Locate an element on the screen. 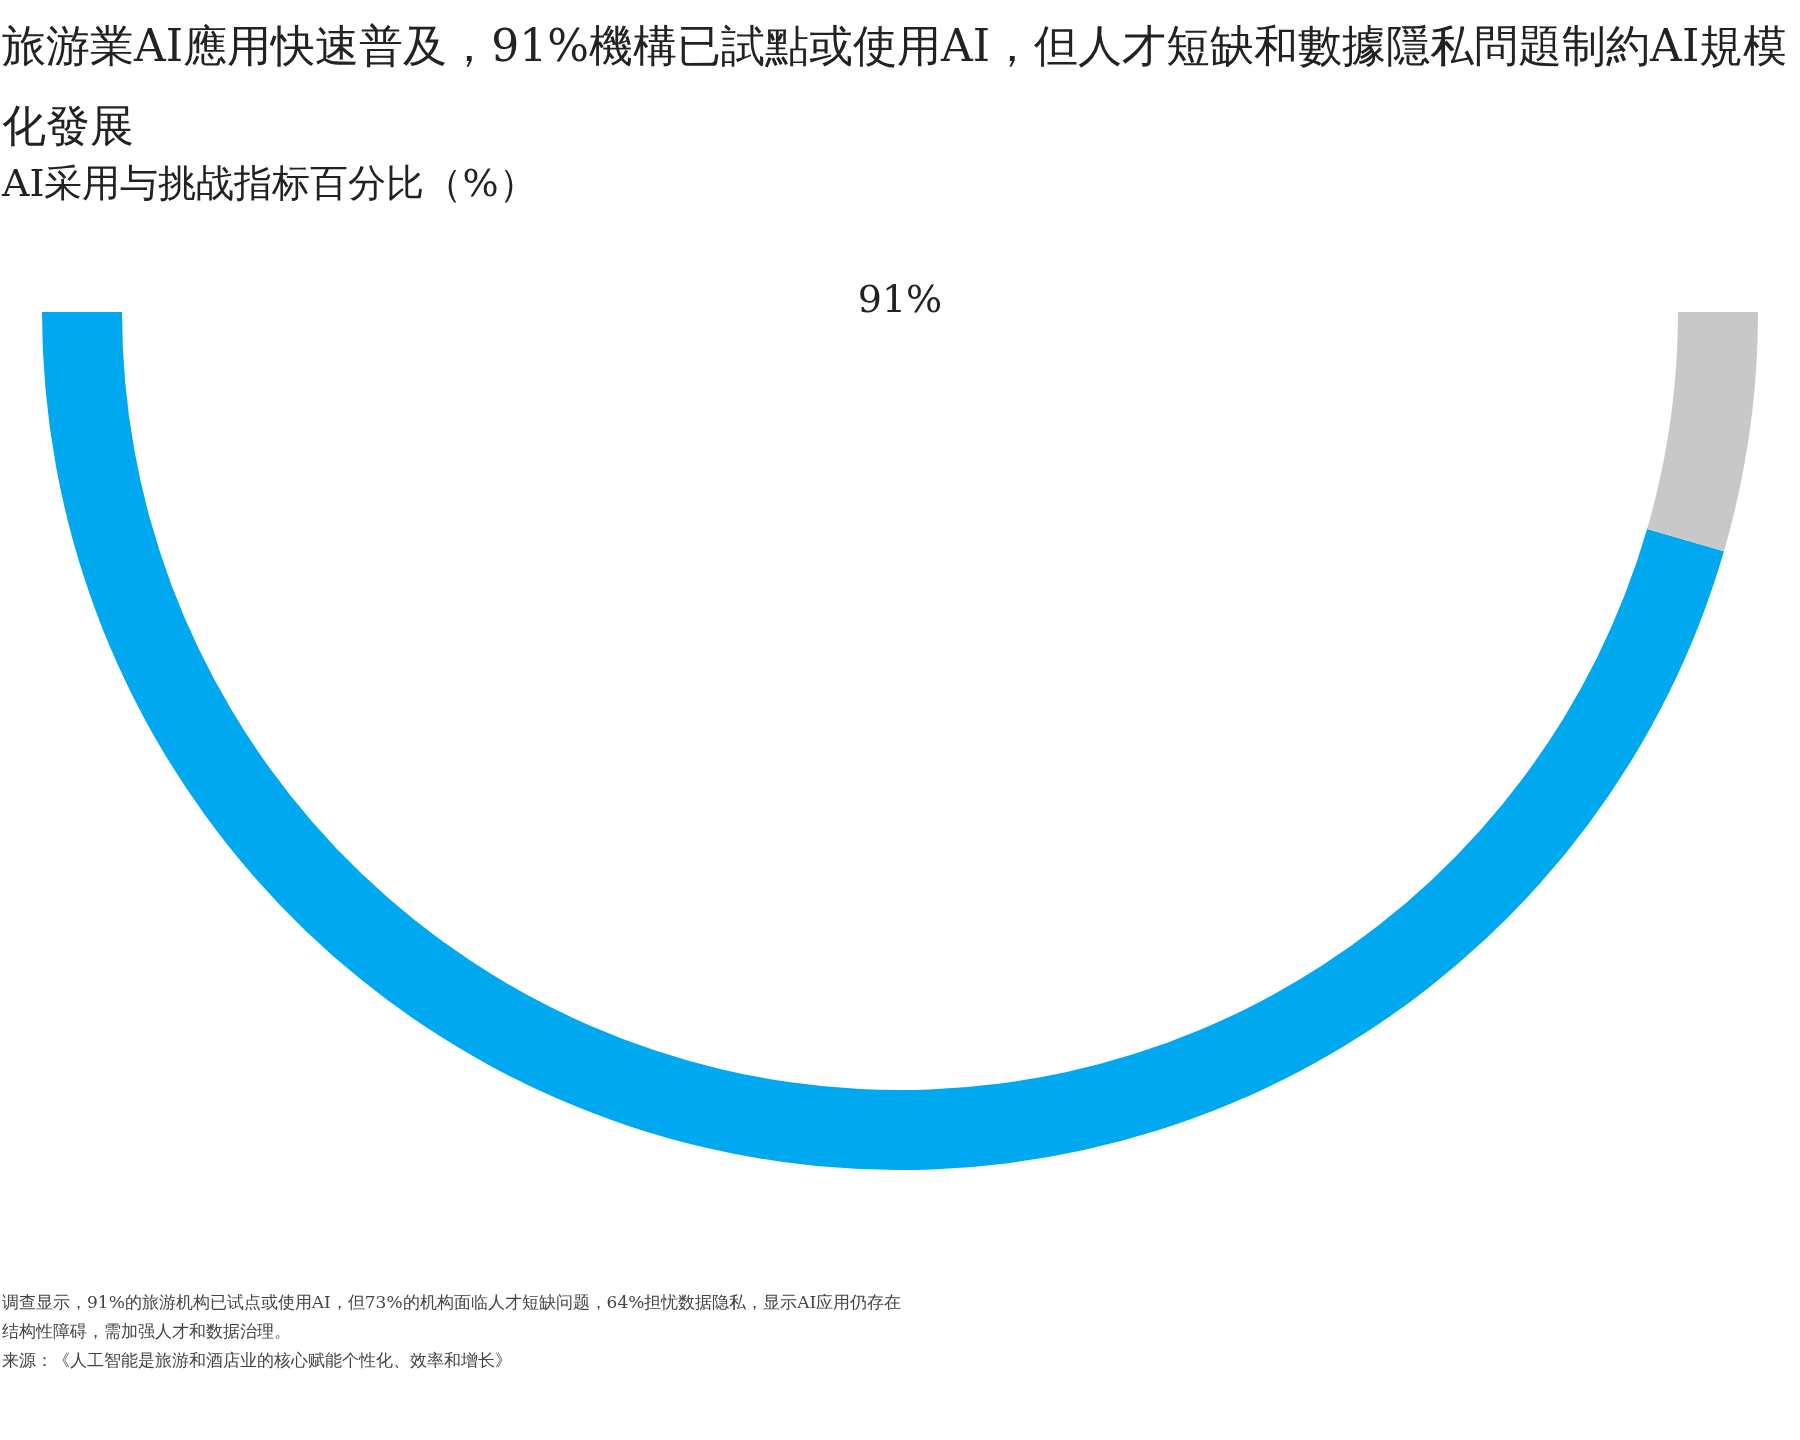  source-note: 来源：《人工智能是旅游和酒店业的核心赋能个性化、效率和增长》 is located at coordinates (257, 1360).